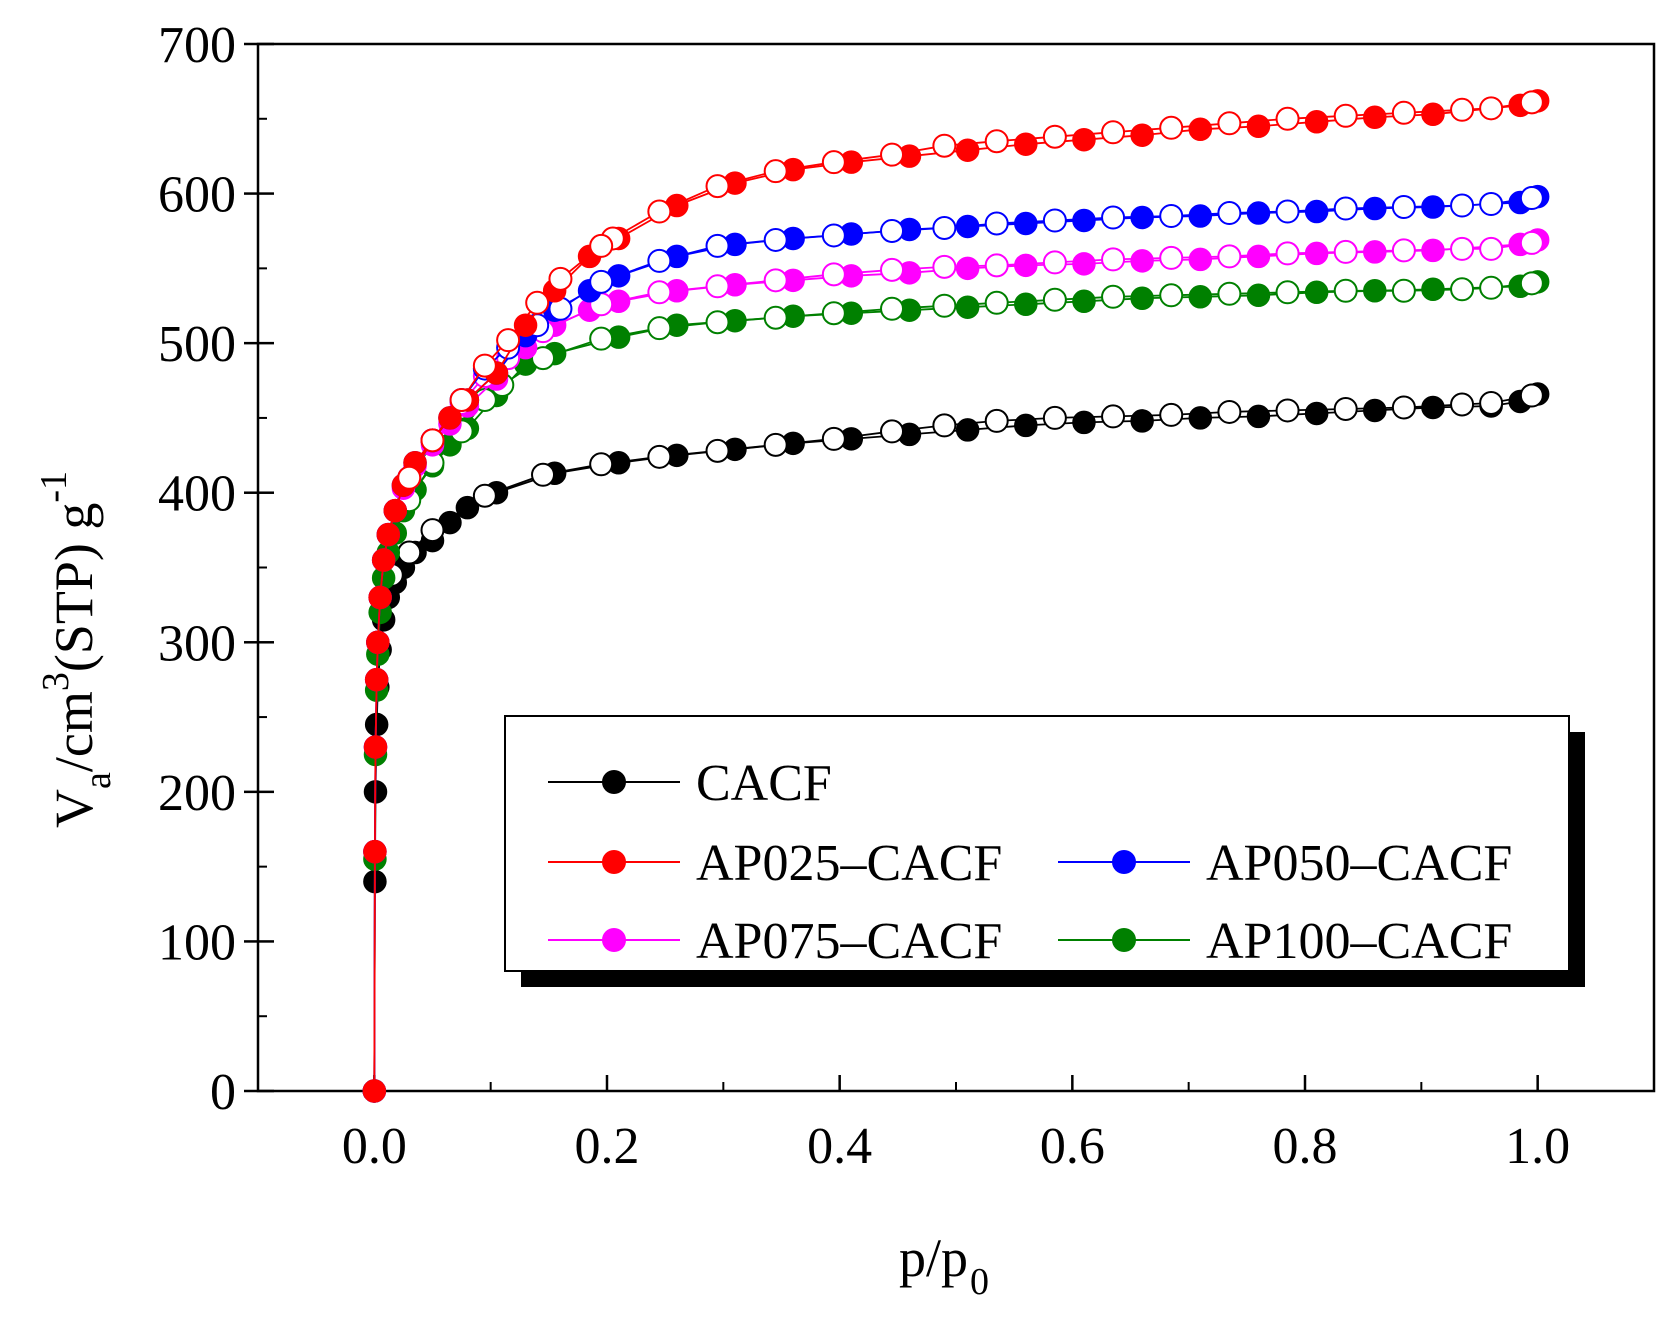  I want to click on y-tick-label: 500, so click(197, 344).